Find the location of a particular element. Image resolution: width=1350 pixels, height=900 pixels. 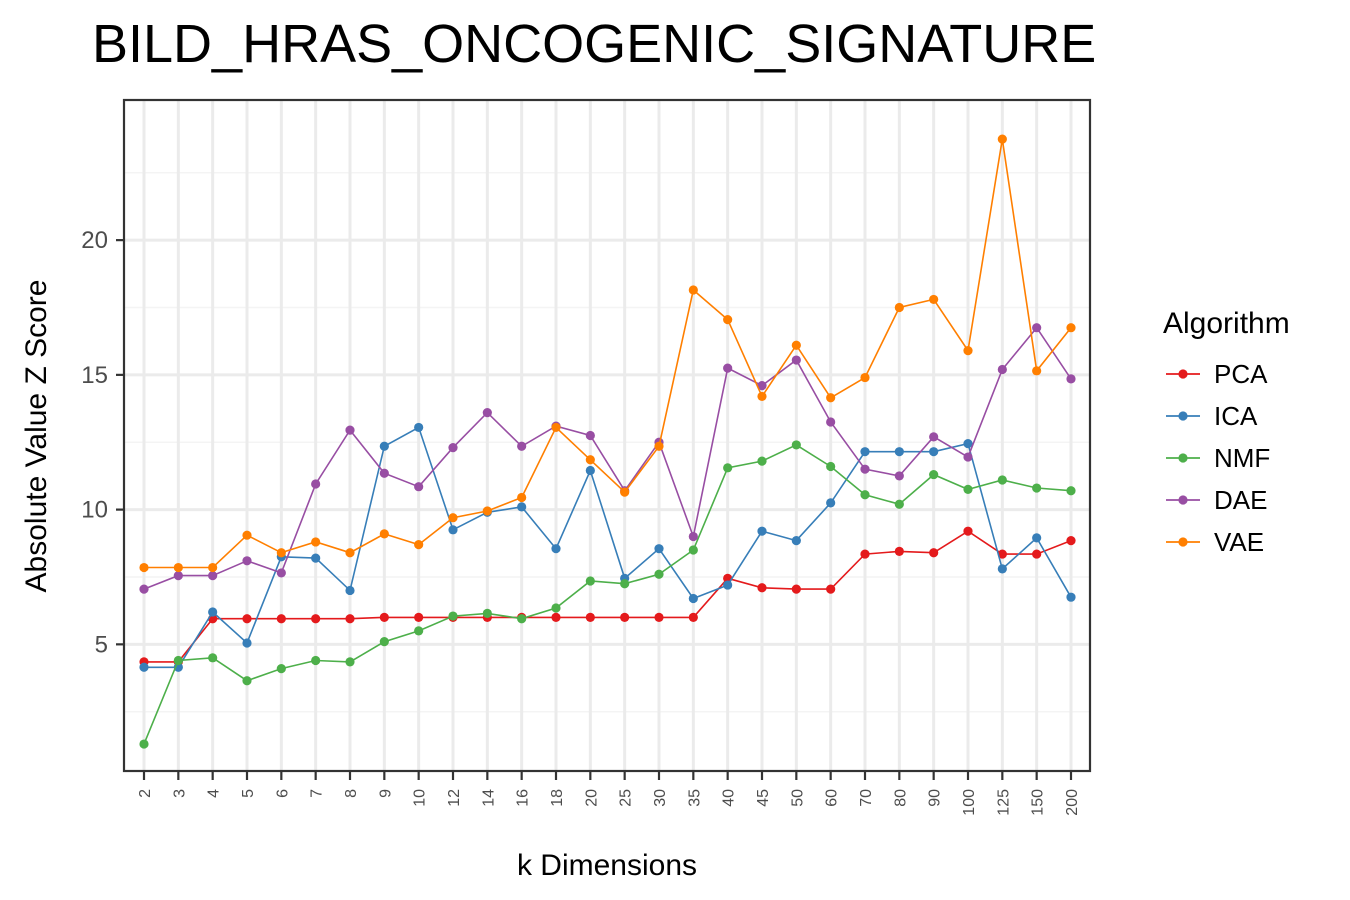

x-tick-label: 200 is located at coordinates (1072, 802).